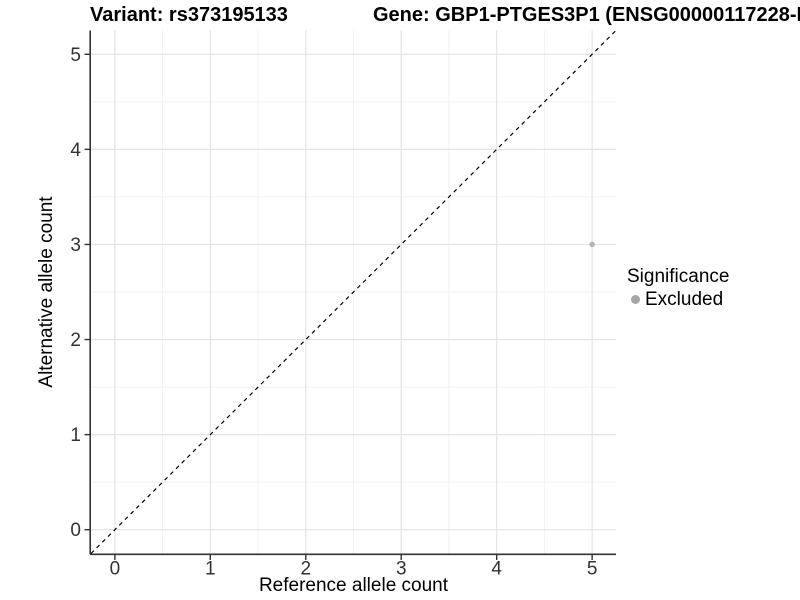 This screenshot has width=800, height=600. What do you see at coordinates (115, 569) in the screenshot?
I see `x-tick-label: 0` at bounding box center [115, 569].